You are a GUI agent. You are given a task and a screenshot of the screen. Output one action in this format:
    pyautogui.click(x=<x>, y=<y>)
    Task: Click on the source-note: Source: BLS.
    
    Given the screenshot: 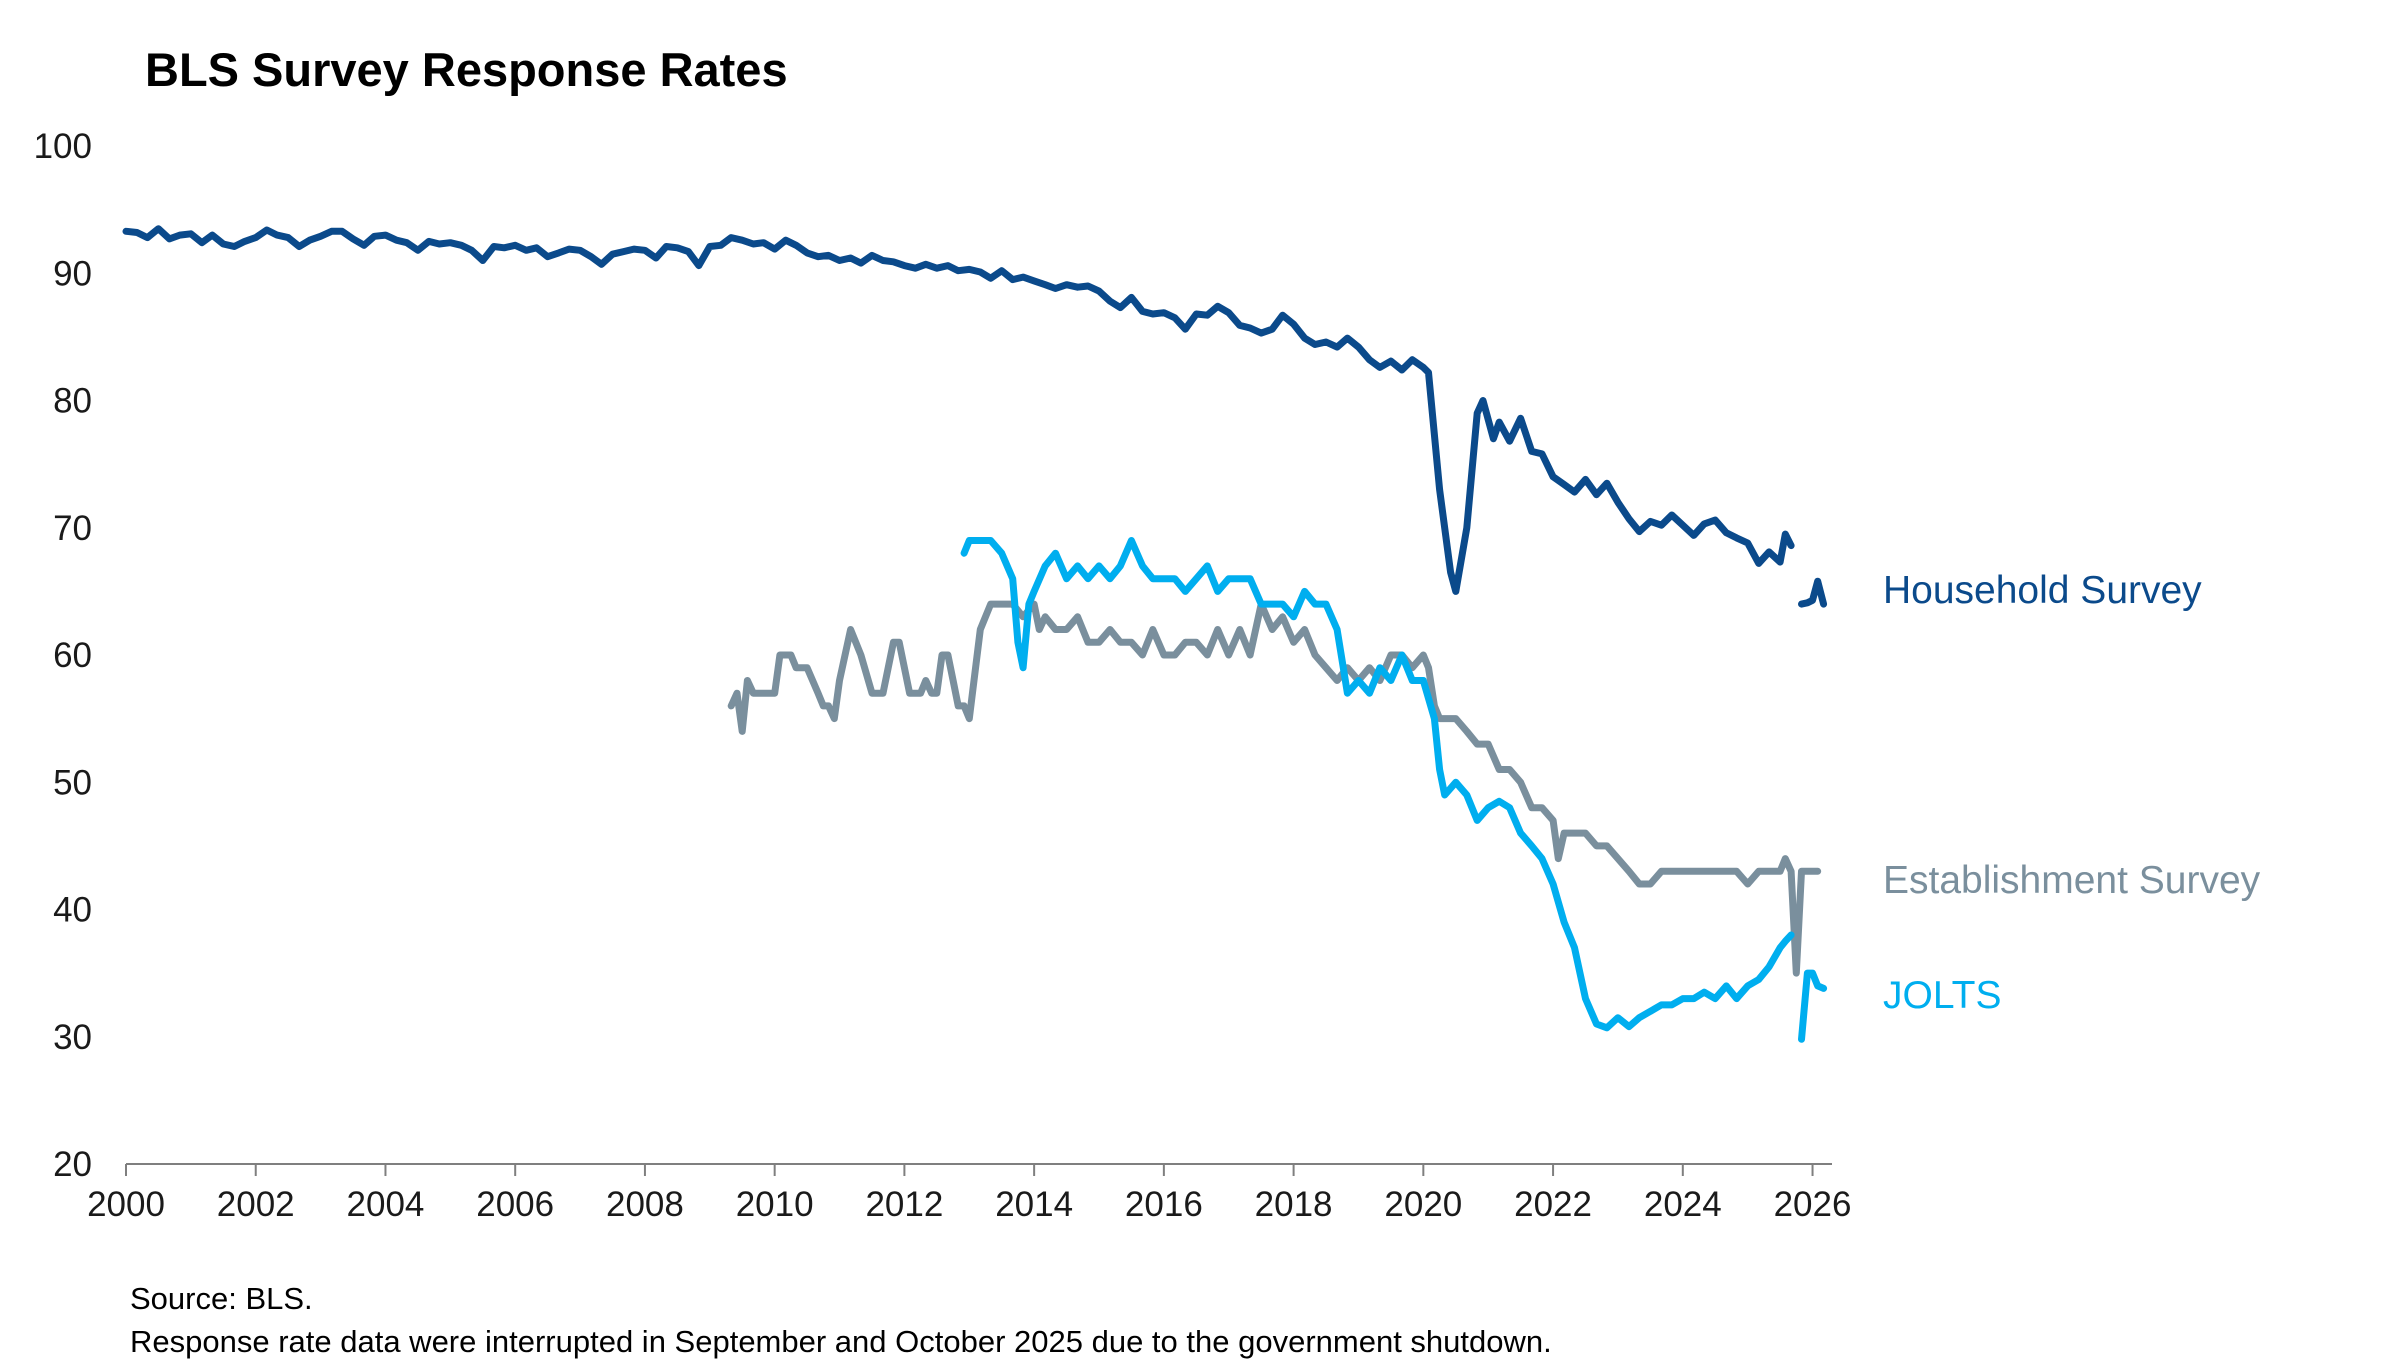 What is the action you would take?
    pyautogui.click(x=221, y=1298)
    